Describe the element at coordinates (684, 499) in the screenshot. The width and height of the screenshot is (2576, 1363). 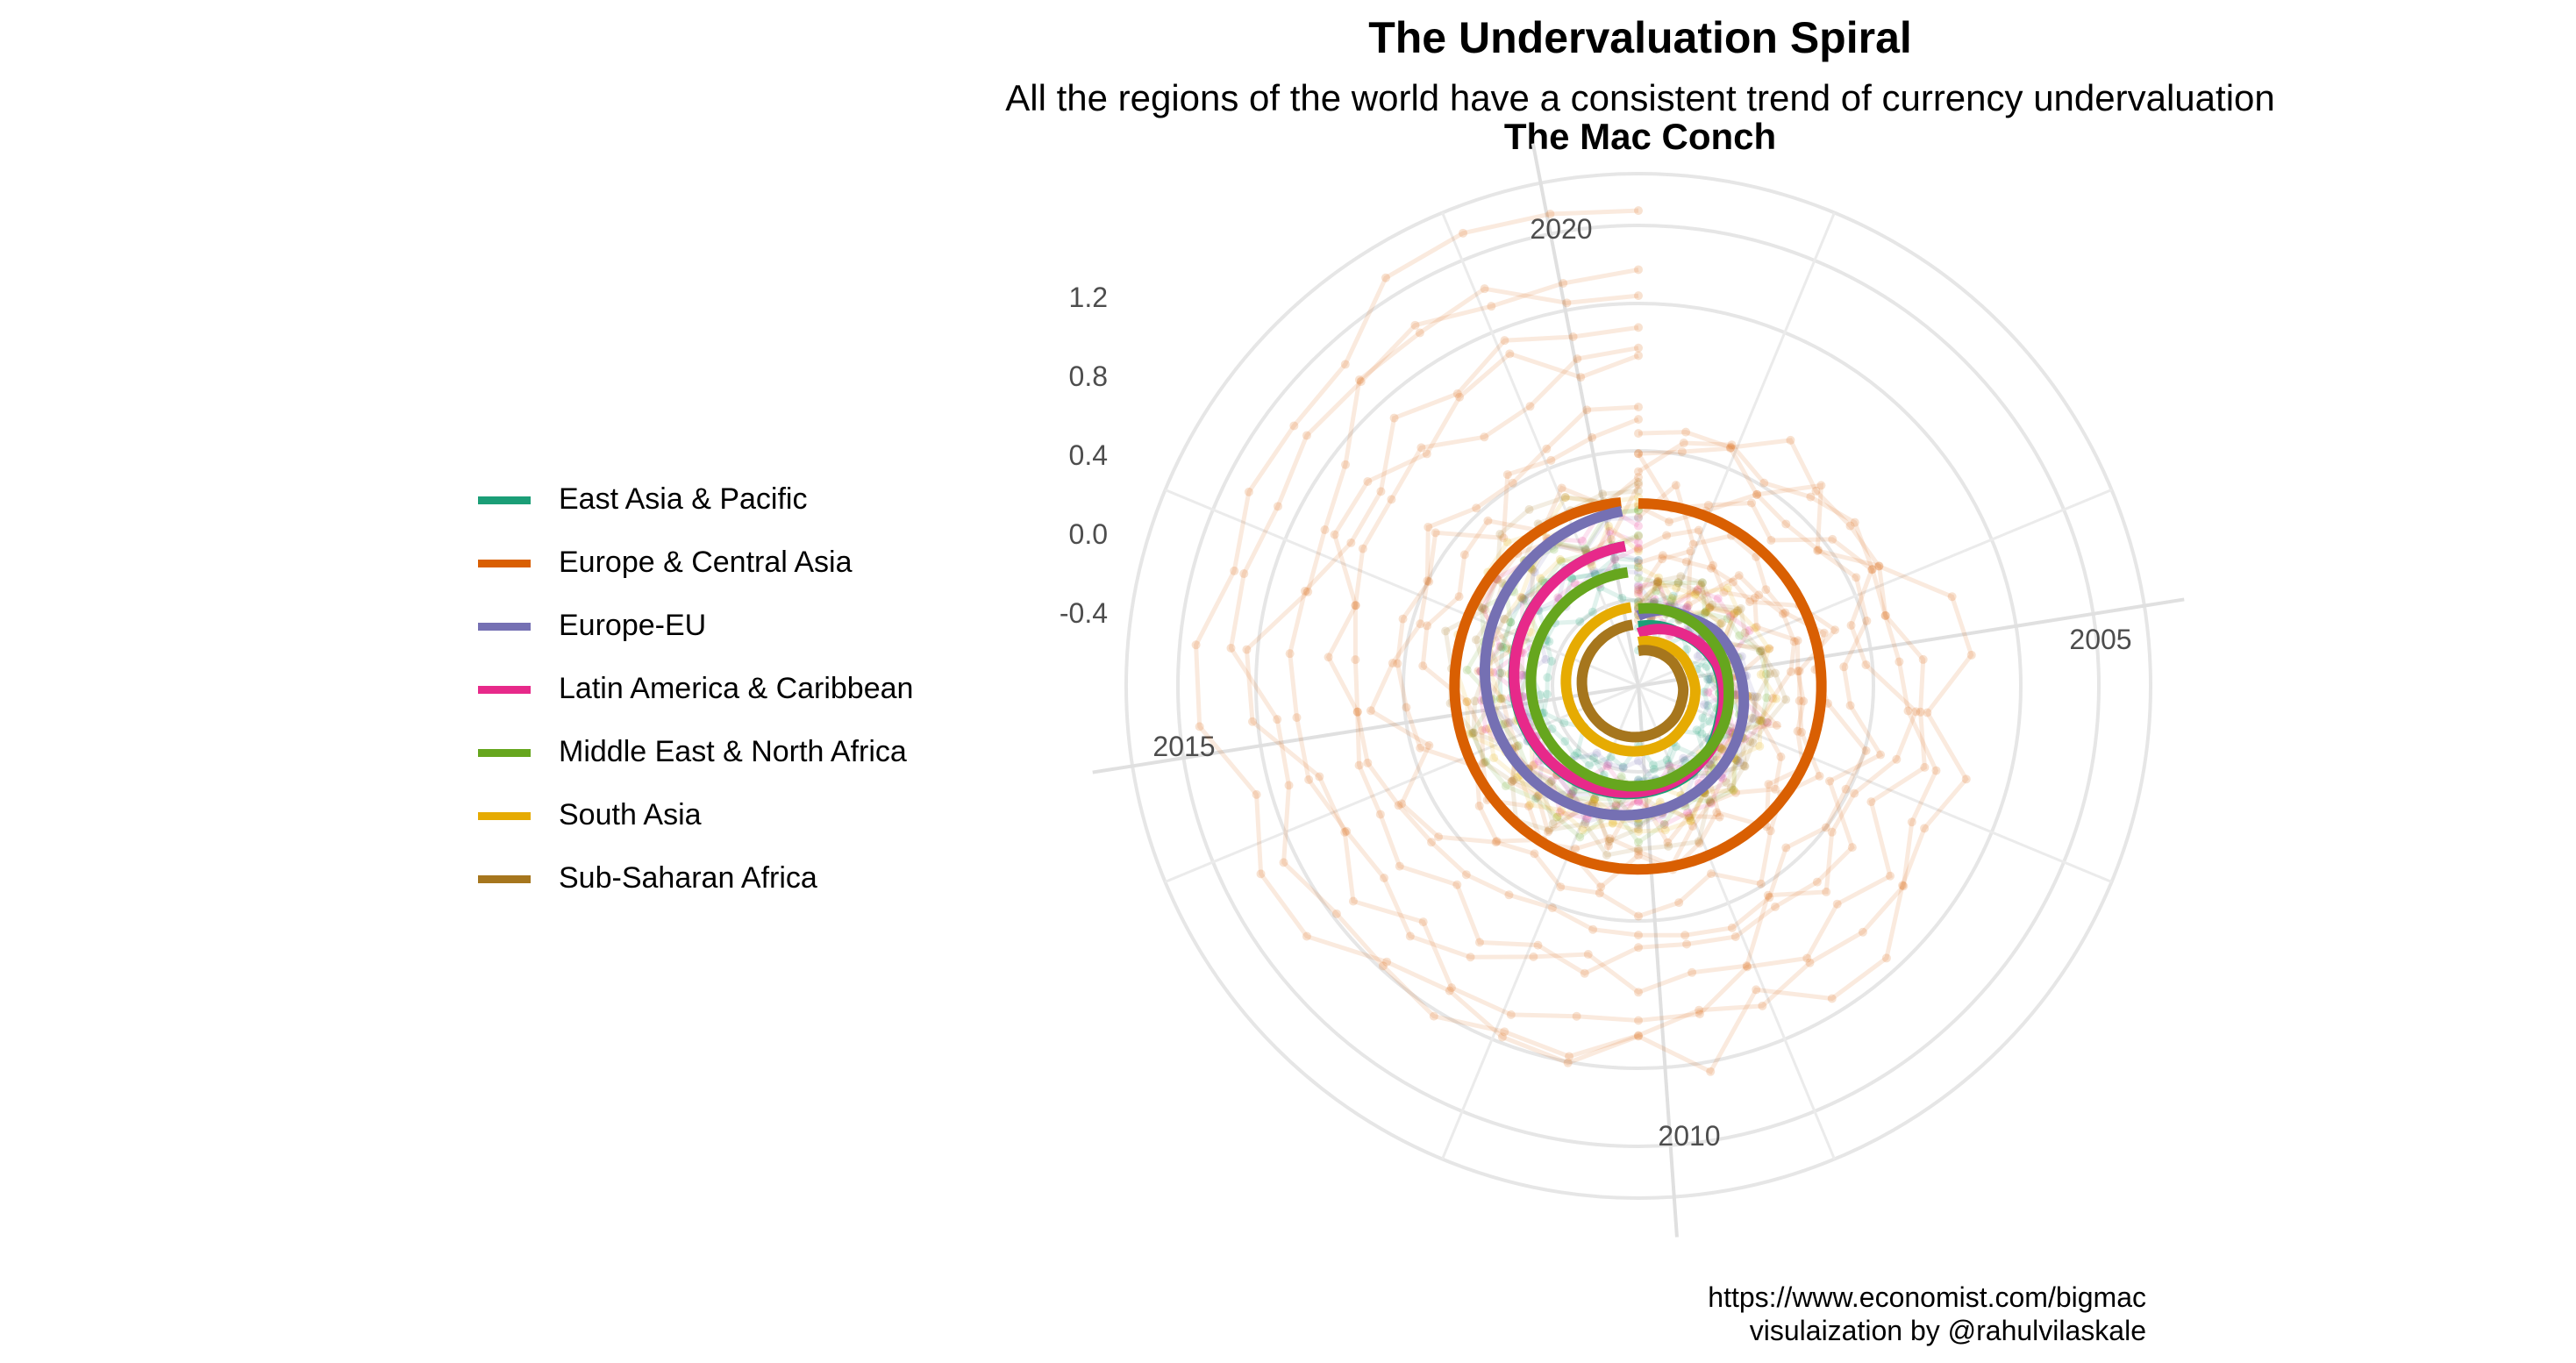
I see `legend-label: East Asia & Pacific` at that location.